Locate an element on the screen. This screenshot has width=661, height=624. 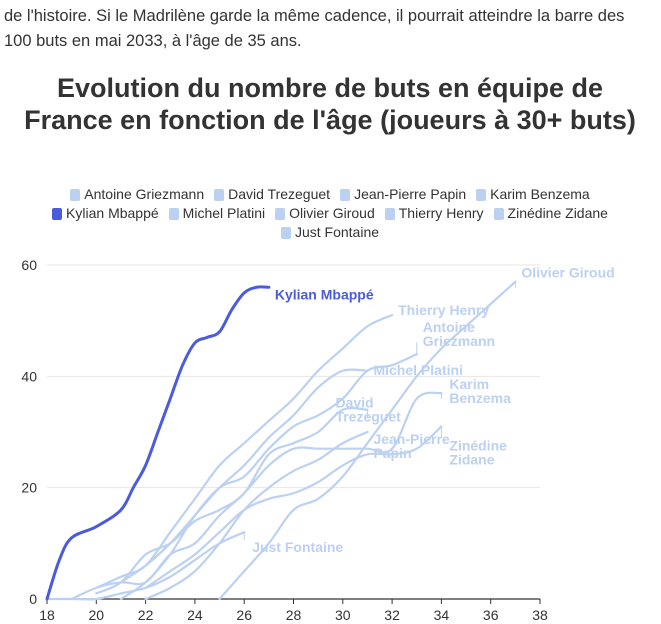
legend-item-olivier-giroud: Olivier Giroud is located at coordinates (325, 213).